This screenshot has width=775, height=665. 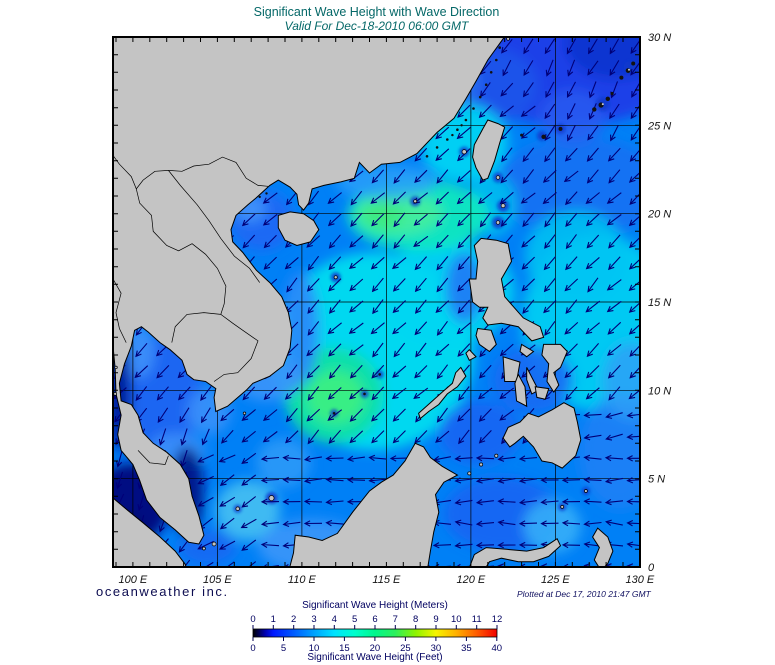 I want to click on colorbar-meters-tick-label: 12, so click(x=497, y=619).